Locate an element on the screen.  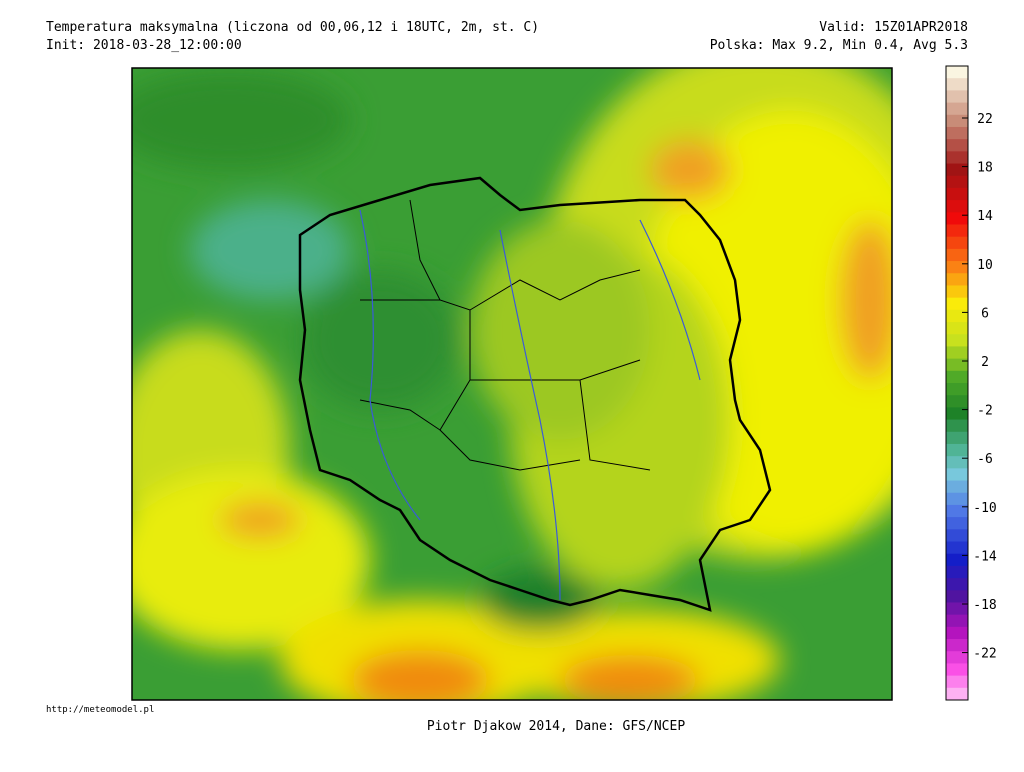
colorbar-label: 10 is located at coordinates (985, 265).